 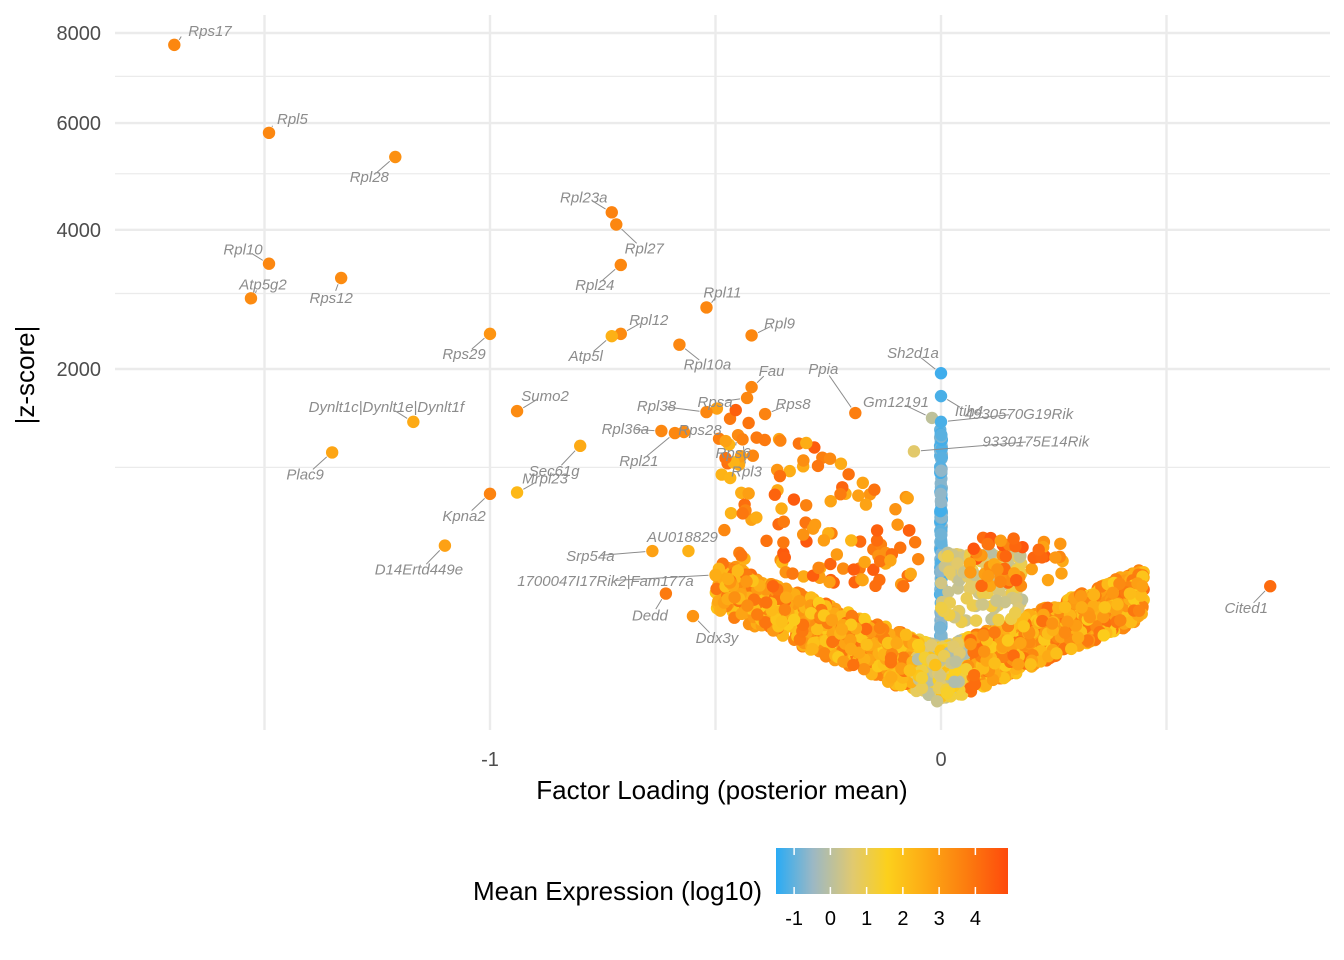 I want to click on data-point-rpl27, so click(x=616, y=224).